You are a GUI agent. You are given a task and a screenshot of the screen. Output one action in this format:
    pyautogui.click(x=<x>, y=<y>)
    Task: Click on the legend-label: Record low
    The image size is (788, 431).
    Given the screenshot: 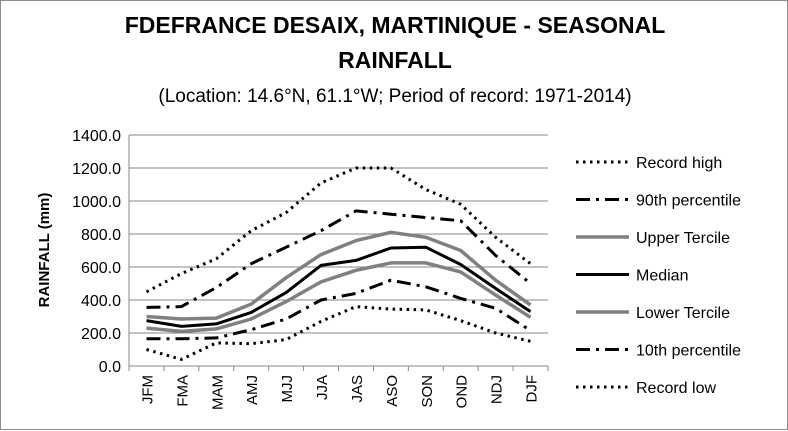 What is the action you would take?
    pyautogui.click(x=676, y=388)
    